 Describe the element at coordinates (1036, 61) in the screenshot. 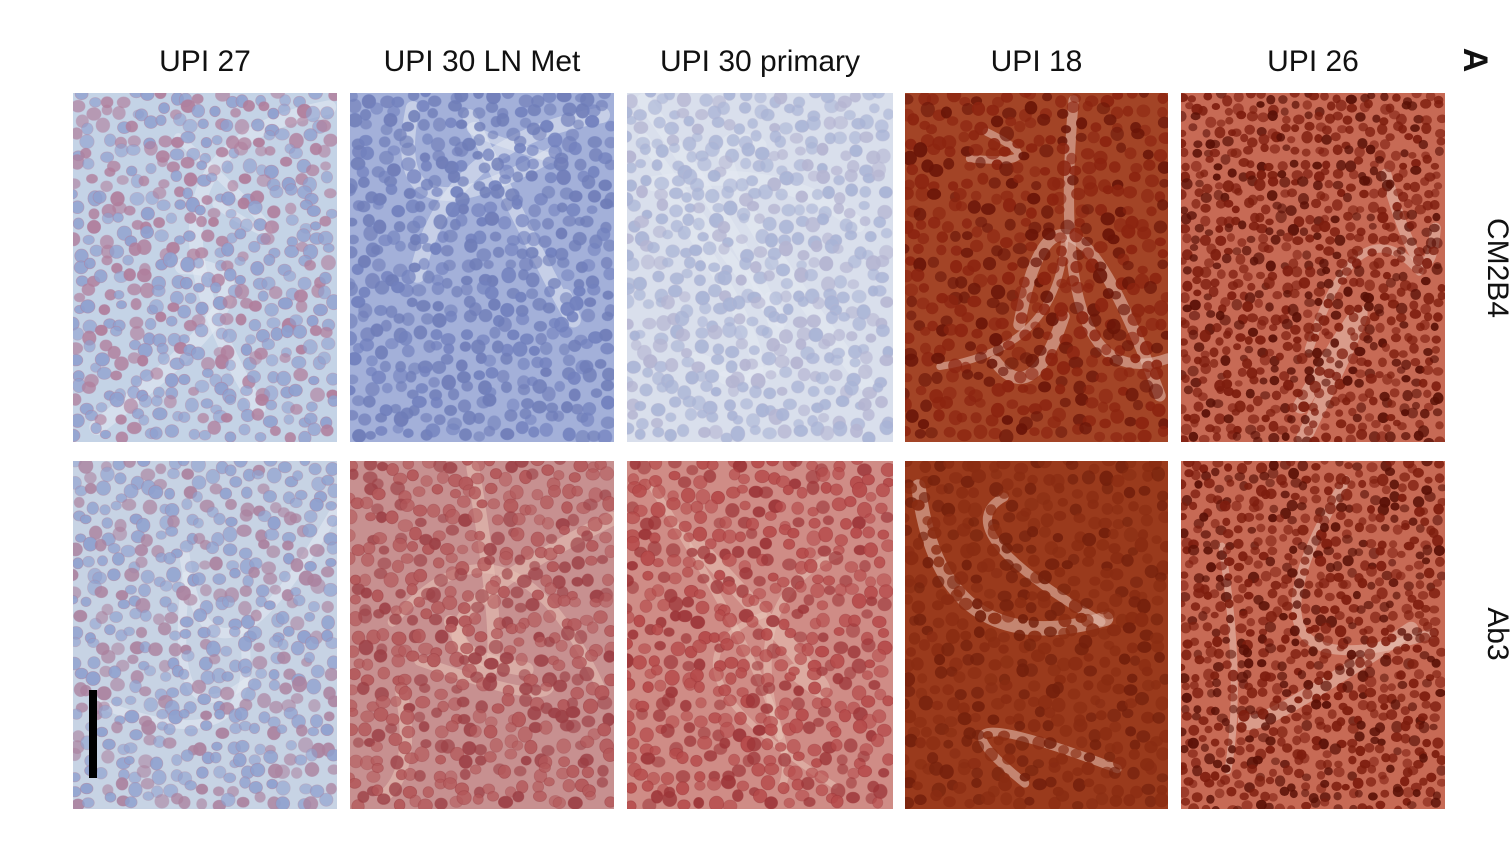

I see `column-label-upi-18: UPI 18` at that location.